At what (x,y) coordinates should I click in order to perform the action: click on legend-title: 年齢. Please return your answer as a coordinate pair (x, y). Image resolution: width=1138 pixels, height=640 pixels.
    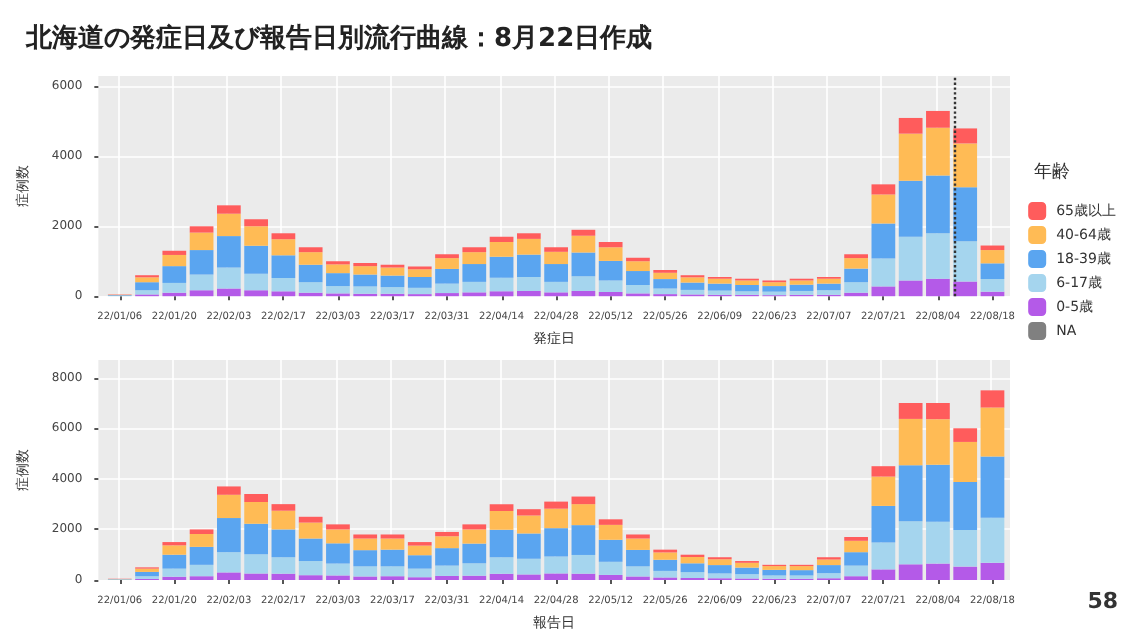
    Looking at the image, I should click on (1052, 172).